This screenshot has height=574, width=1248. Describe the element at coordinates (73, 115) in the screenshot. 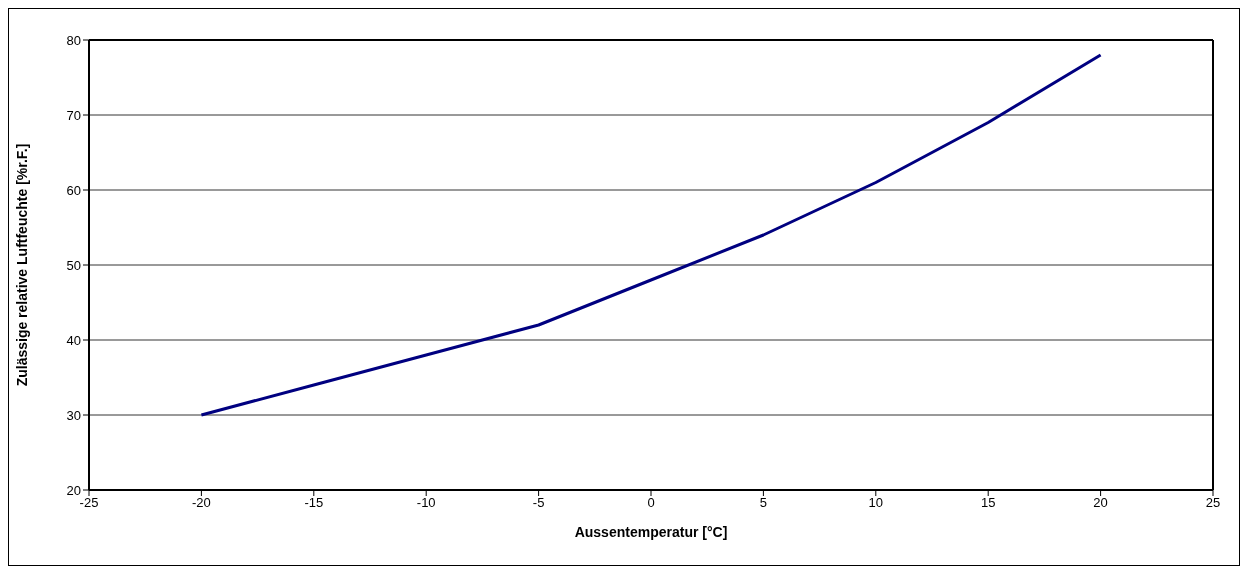

I see `y-tick-label: 70` at that location.